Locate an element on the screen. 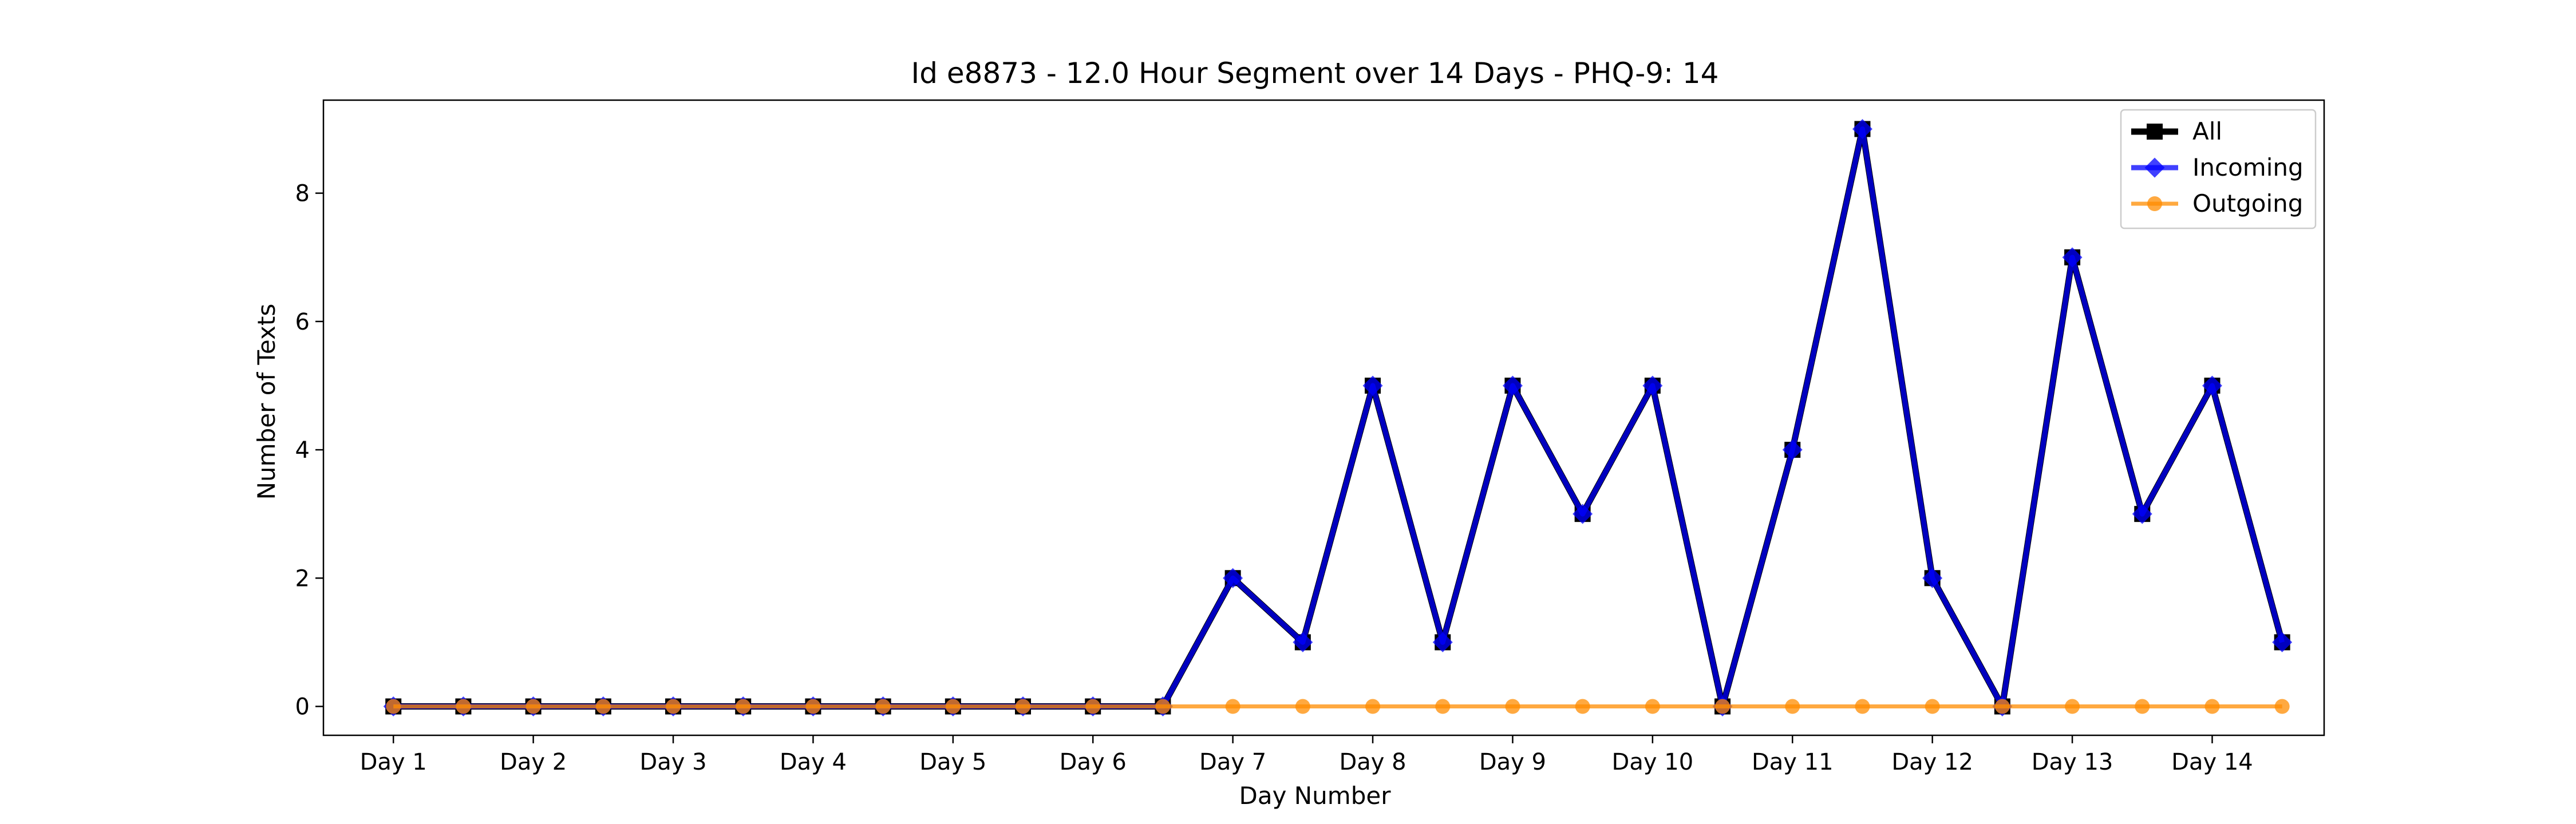  legend-box is located at coordinates (2218, 169).